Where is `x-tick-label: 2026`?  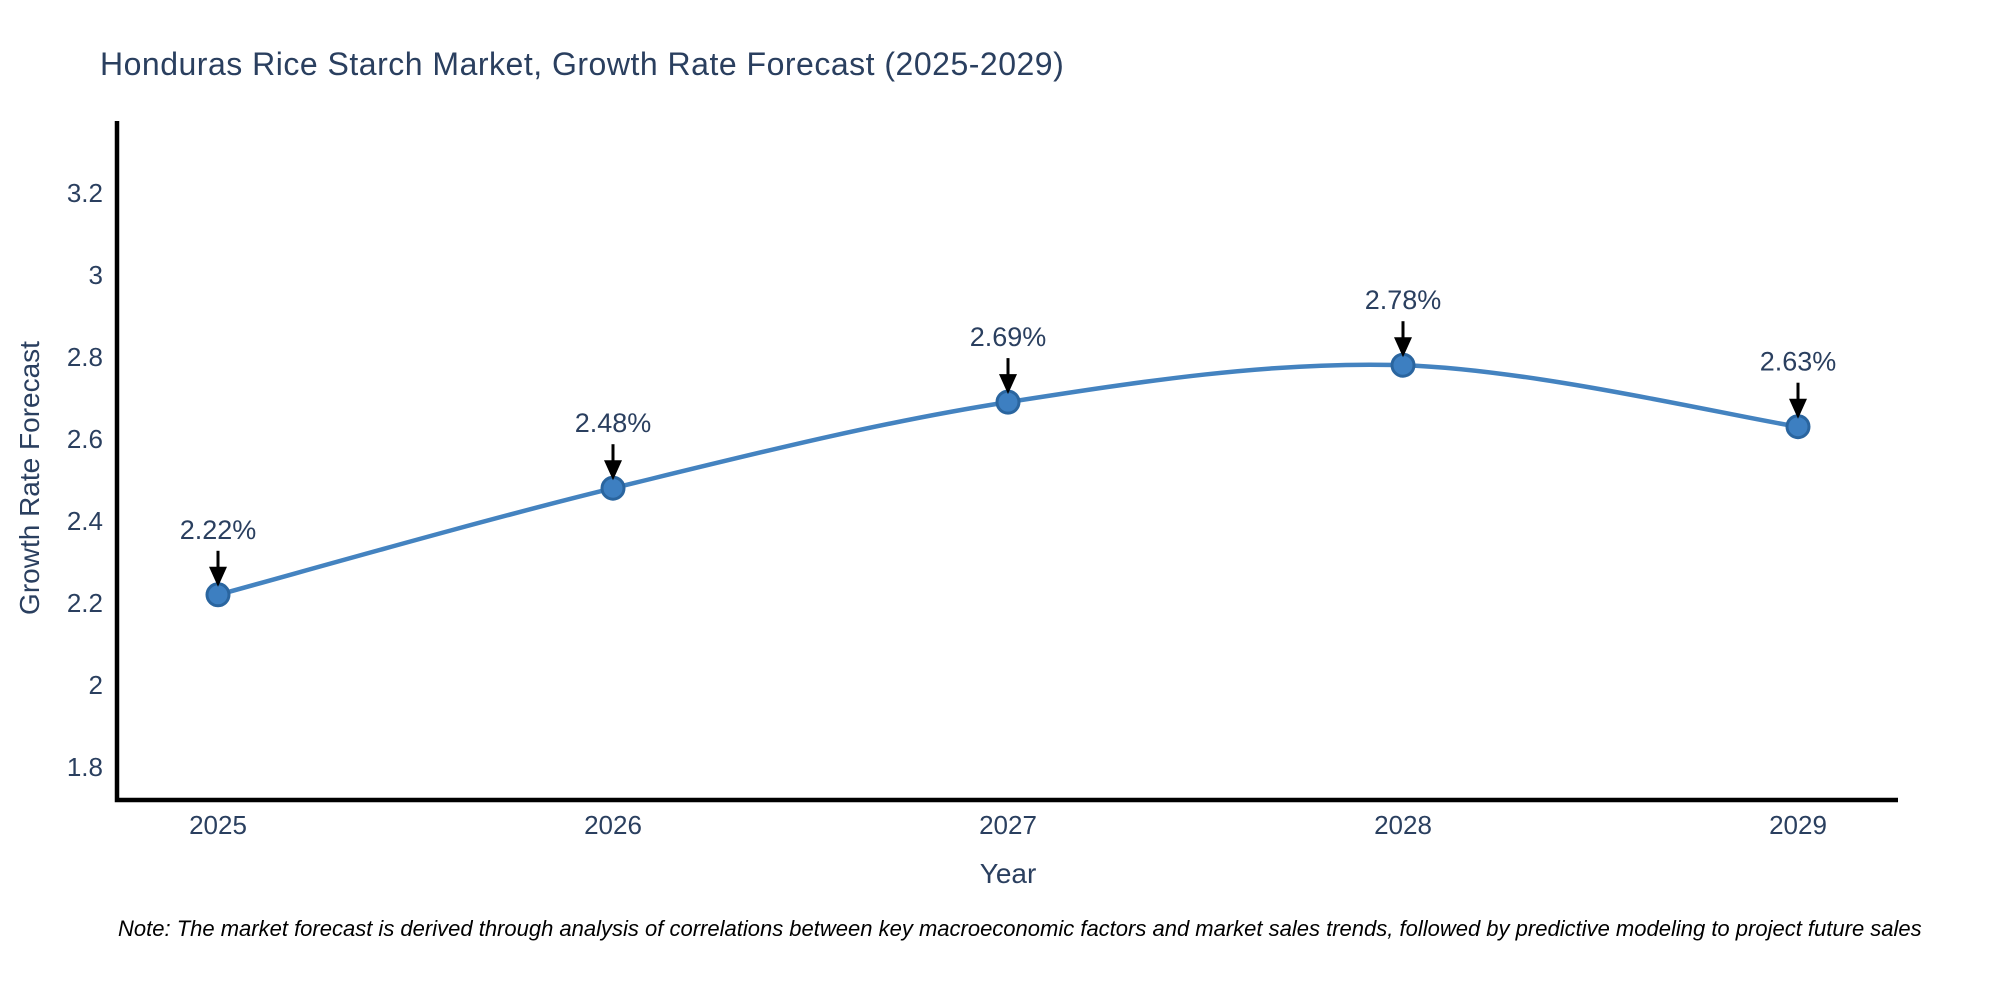
x-tick-label: 2026 is located at coordinates (613, 825).